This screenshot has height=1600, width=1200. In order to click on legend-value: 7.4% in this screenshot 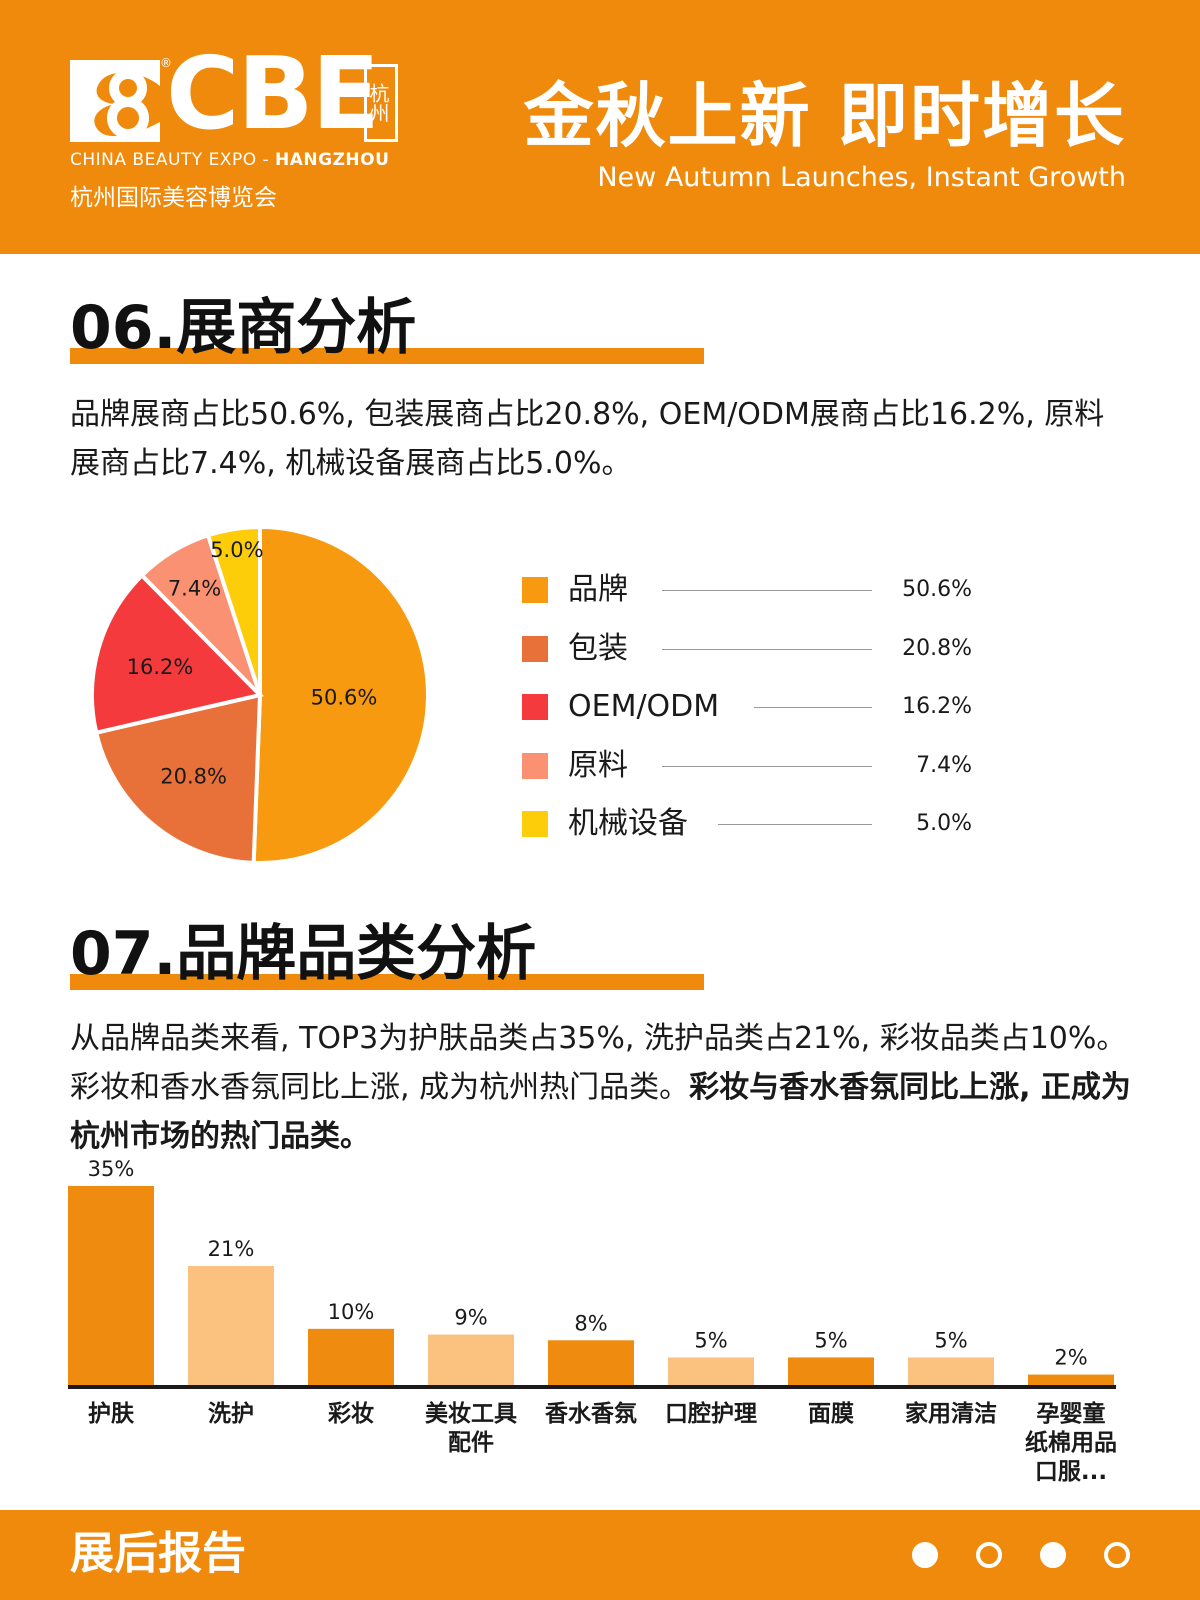, I will do `click(944, 765)`.